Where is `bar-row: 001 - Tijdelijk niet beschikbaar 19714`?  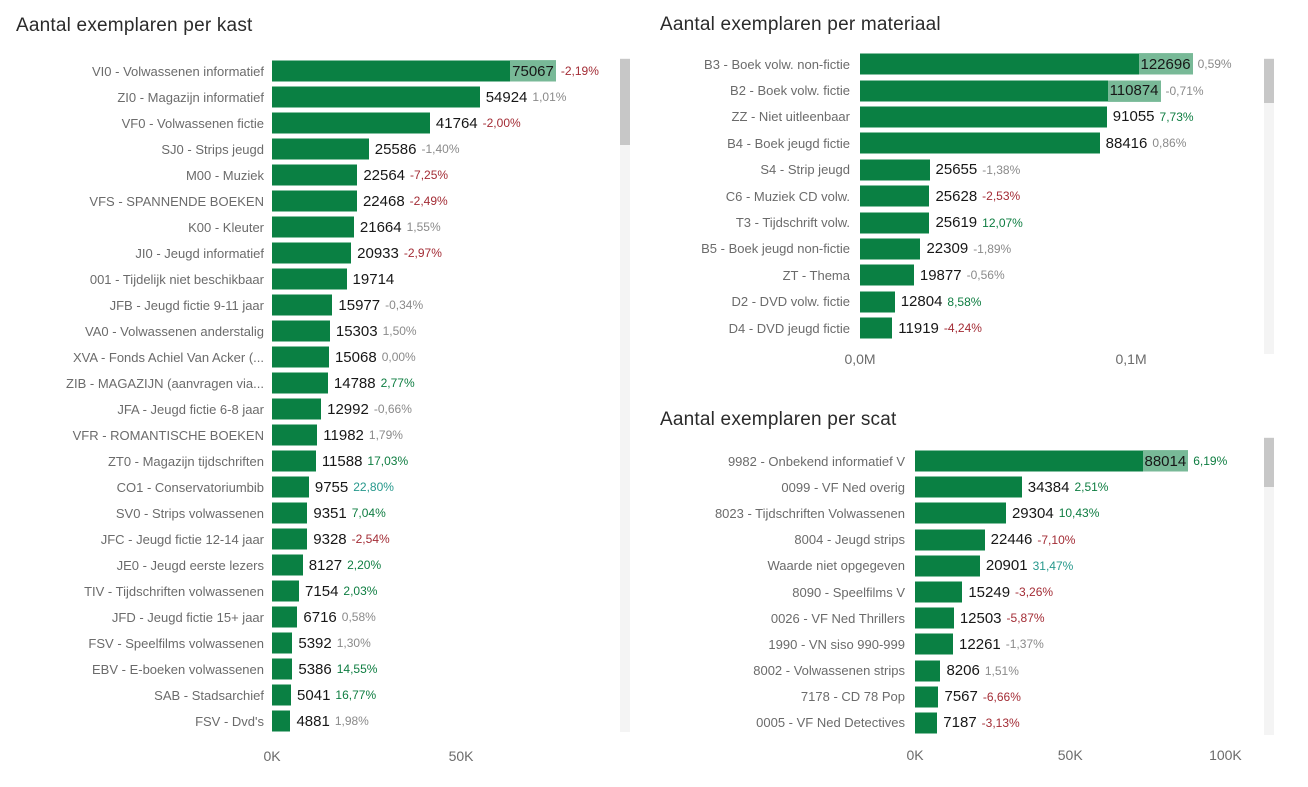 bar-row: 001 - Tijdelijk niet beschikbaar 19714 is located at coordinates (309, 279).